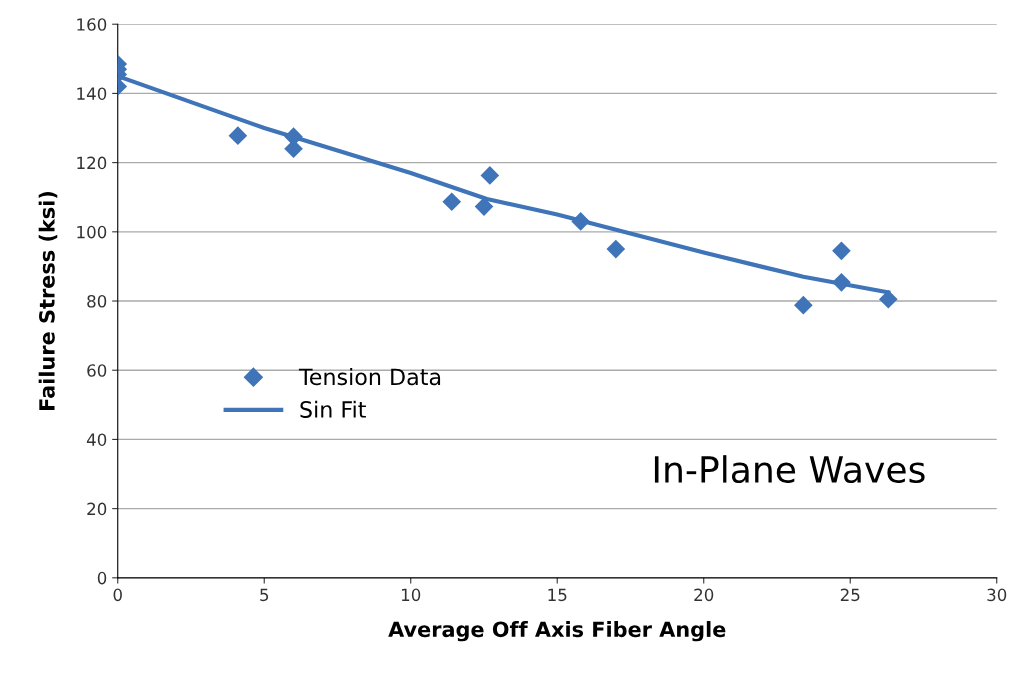 The image size is (1015, 692). Describe the element at coordinates (333, 409) in the screenshot. I see `legend-label: Sin Fit` at that location.